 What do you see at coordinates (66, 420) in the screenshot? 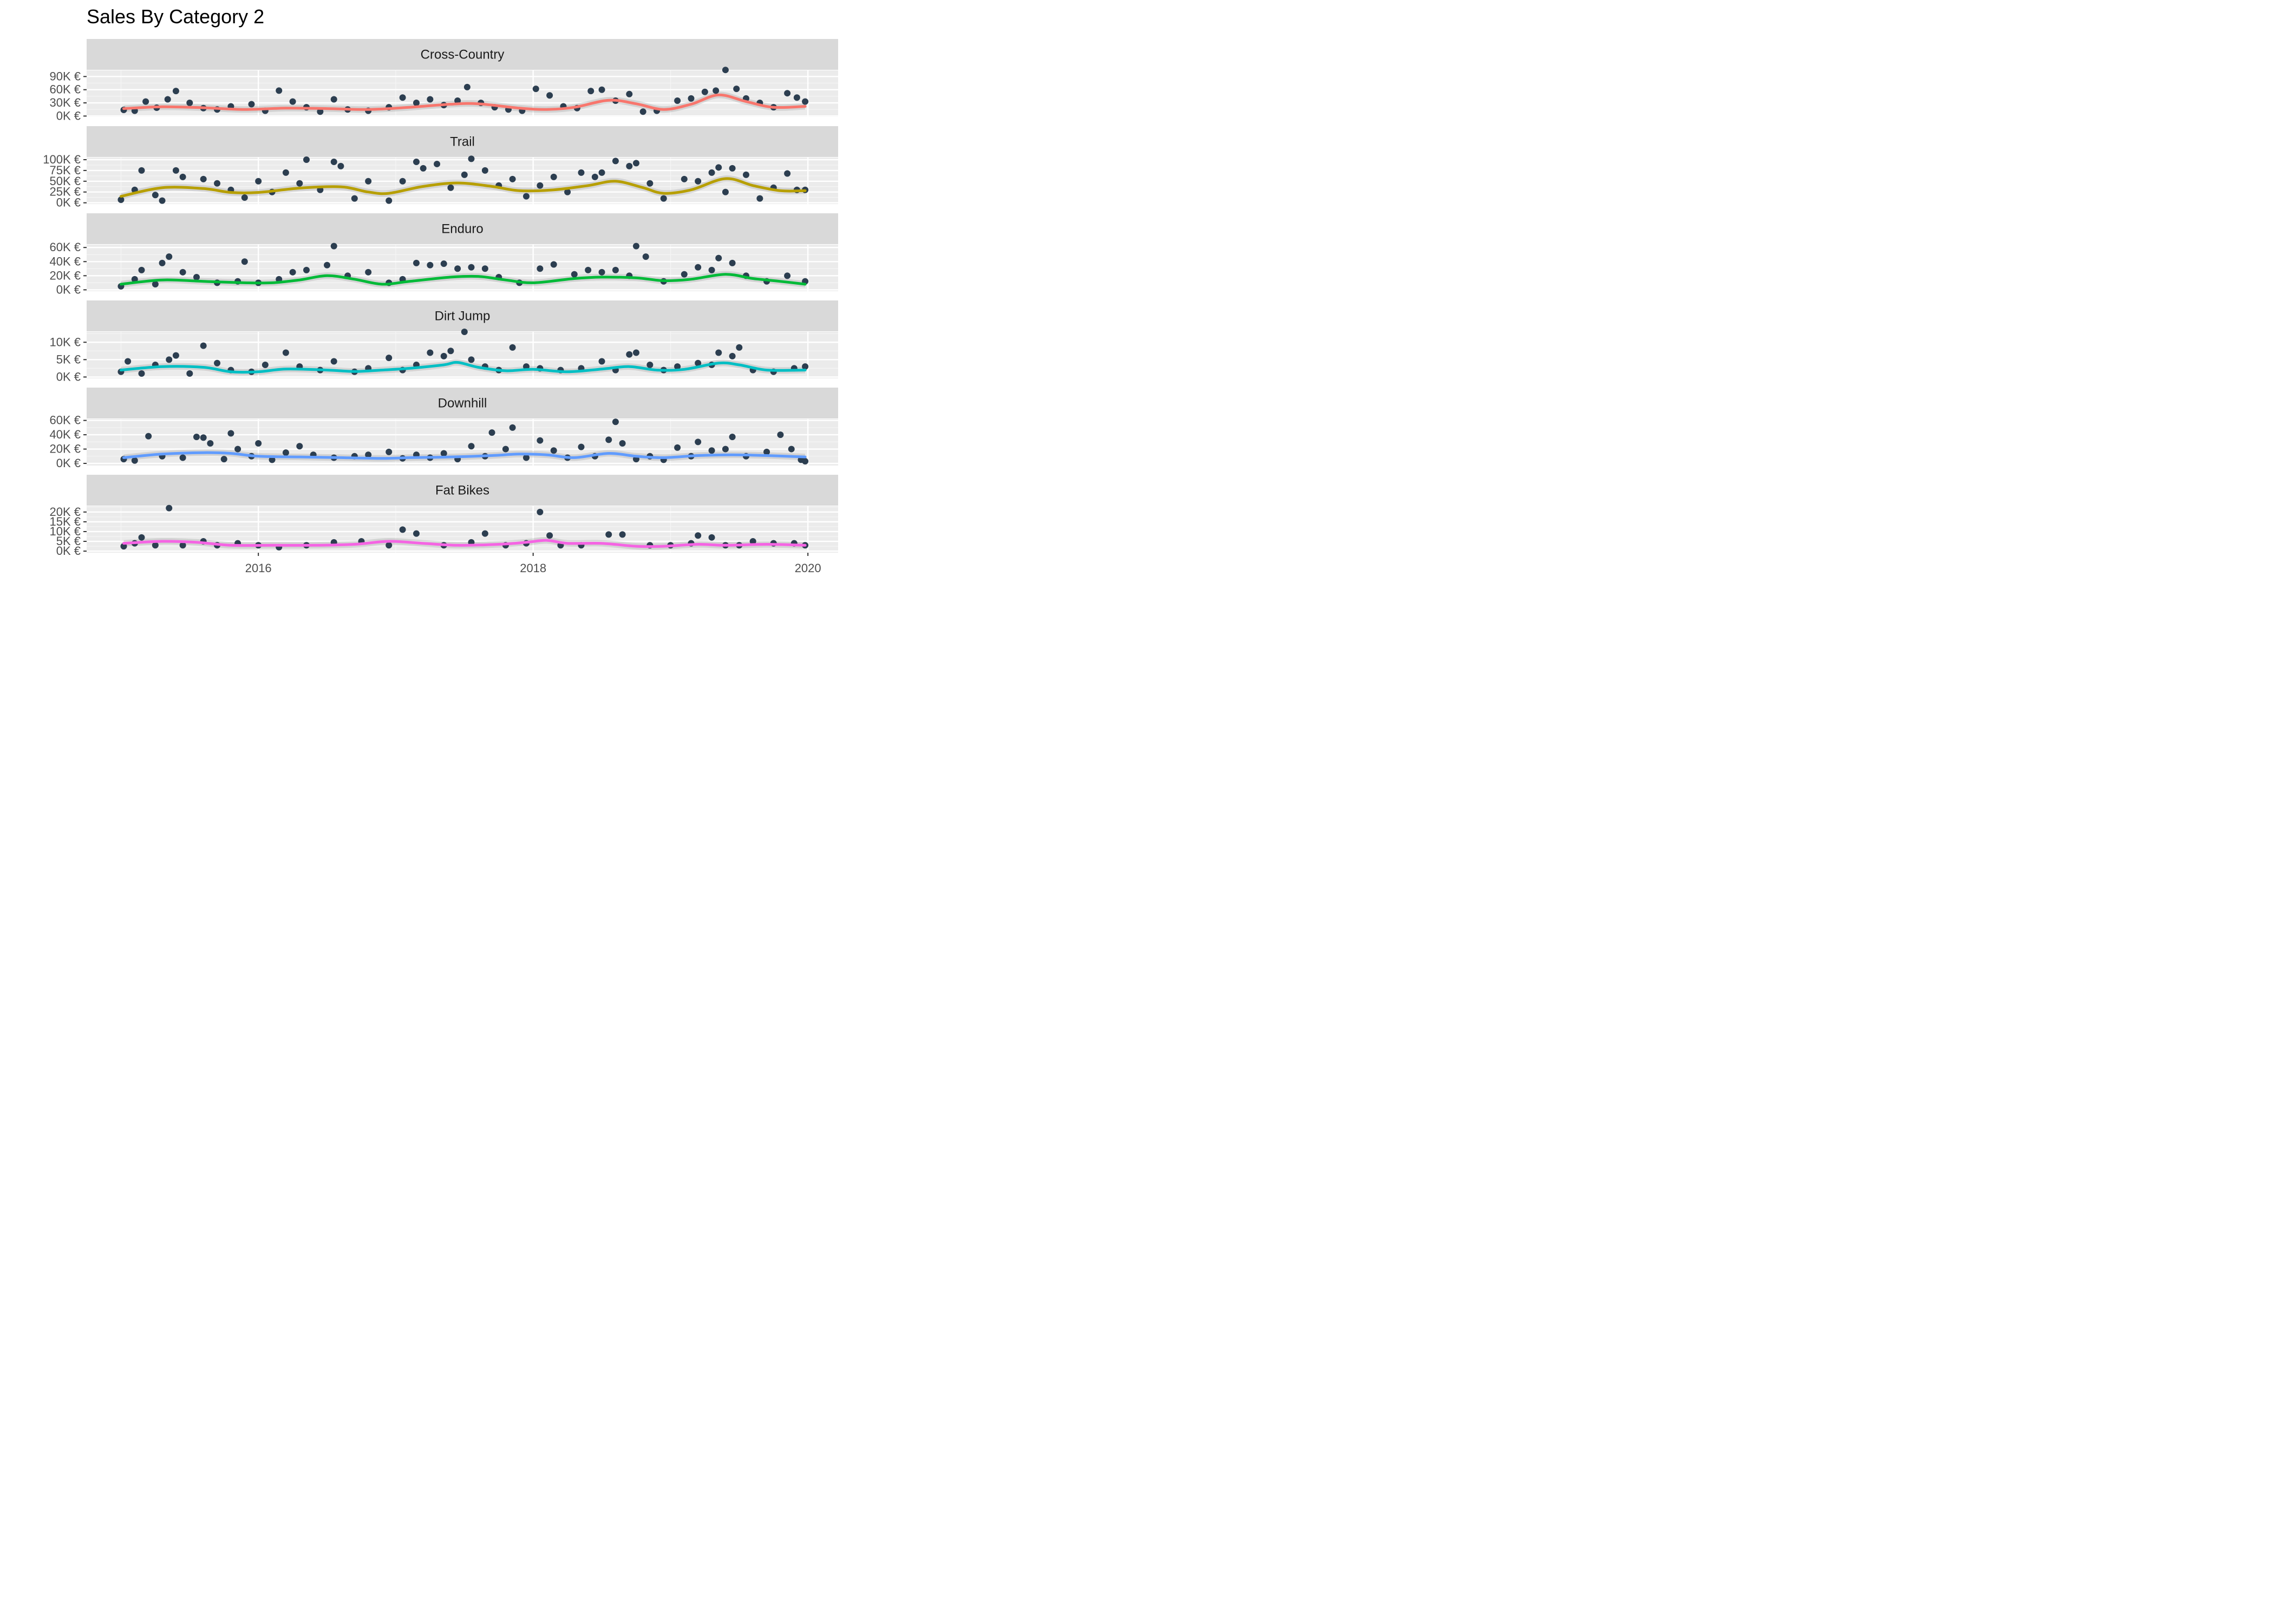
I see `y-tick-label: 60K €` at bounding box center [66, 420].